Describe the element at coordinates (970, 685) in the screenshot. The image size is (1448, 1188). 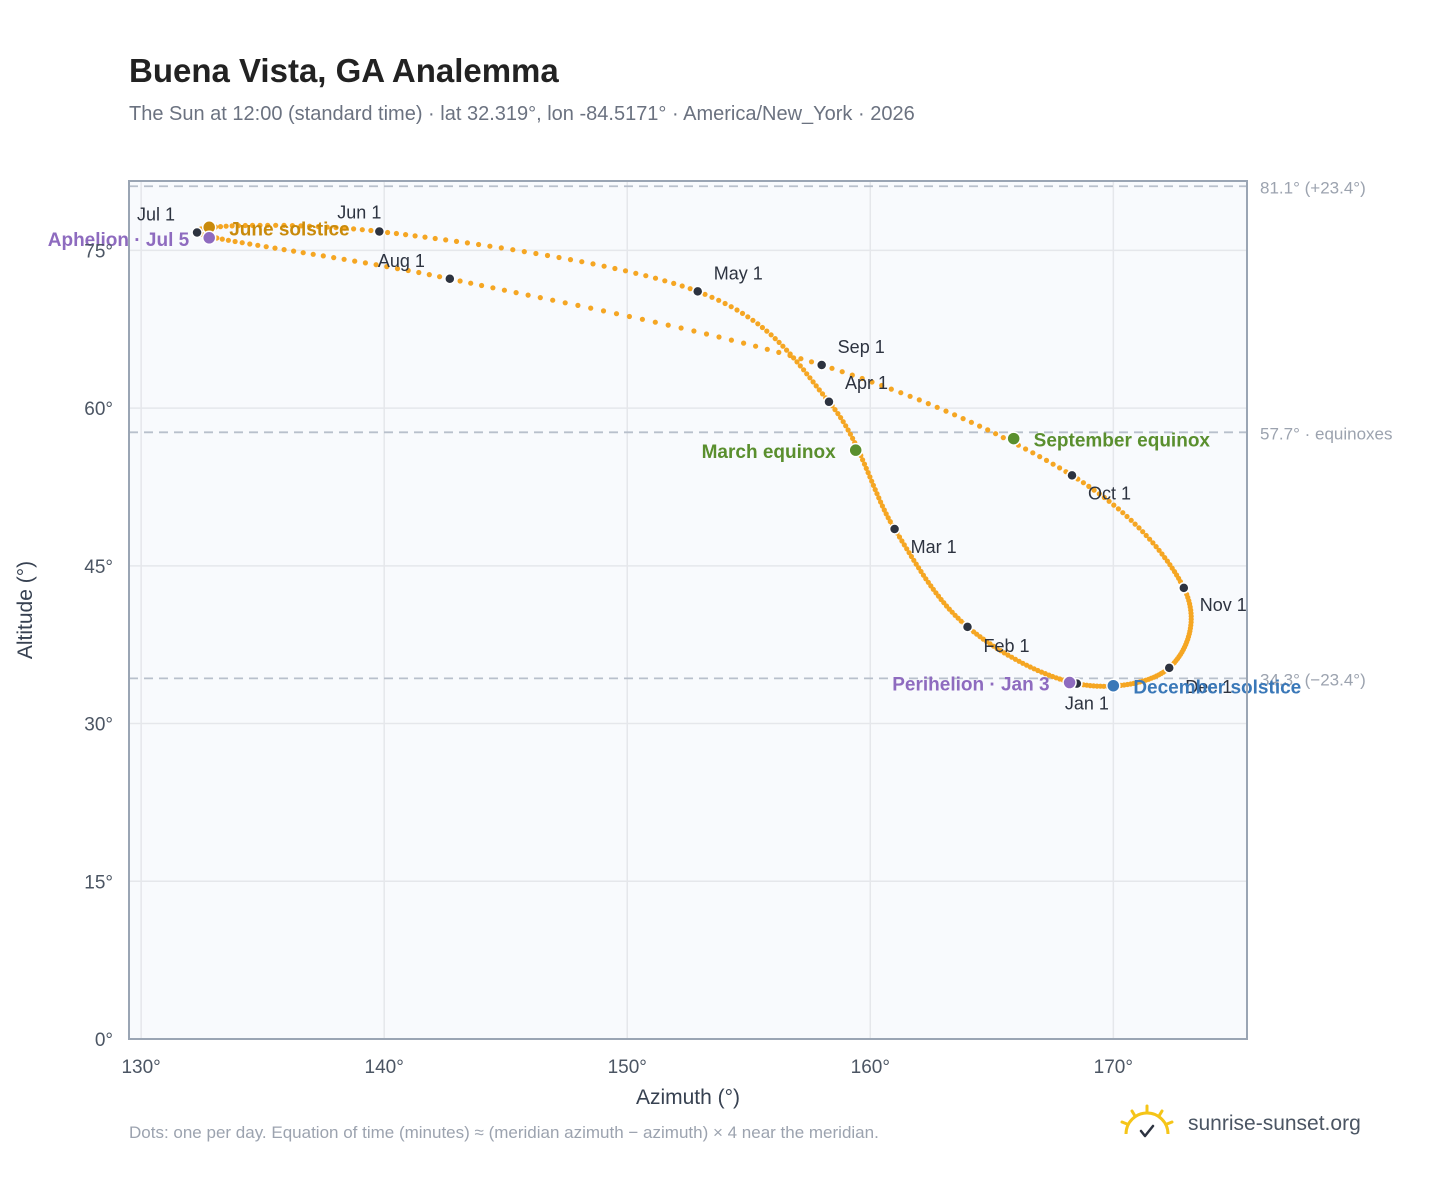
I see `event-label: Perihelion · Jan 3` at that location.